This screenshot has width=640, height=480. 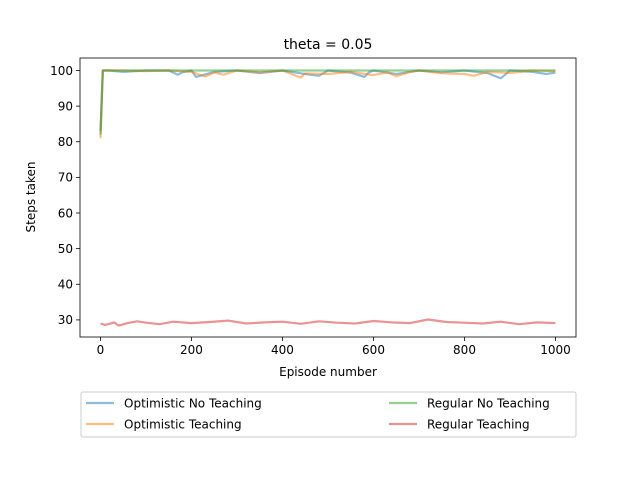 What do you see at coordinates (65, 249) in the screenshot?
I see `y-tick-label: 50` at bounding box center [65, 249].